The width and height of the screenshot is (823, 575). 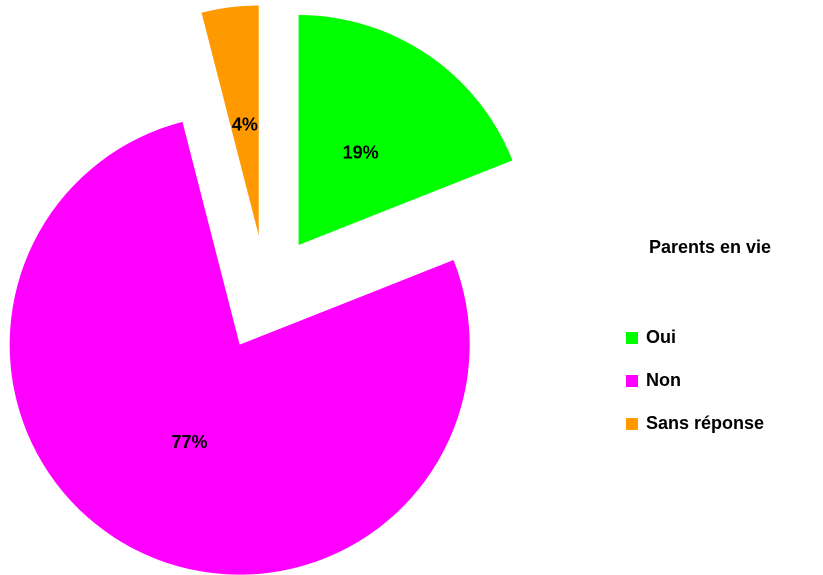 What do you see at coordinates (245, 125) in the screenshot?
I see `data-label: 4%` at bounding box center [245, 125].